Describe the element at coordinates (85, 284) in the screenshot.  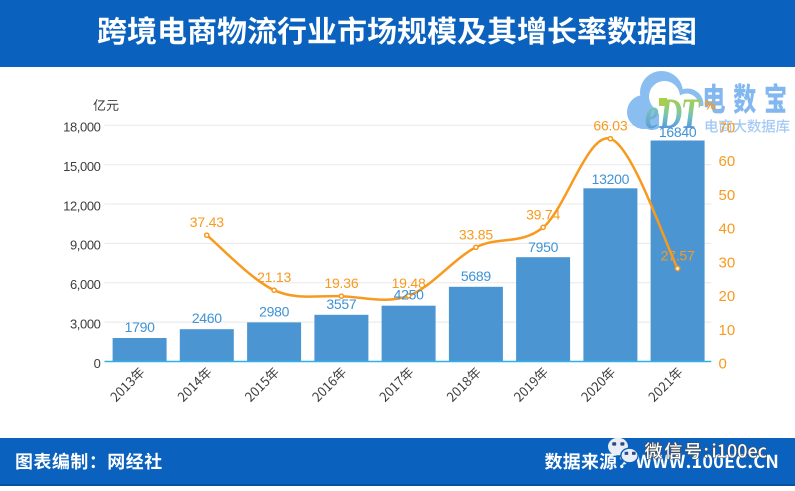
I see `svg-text: 6,000` at that location.